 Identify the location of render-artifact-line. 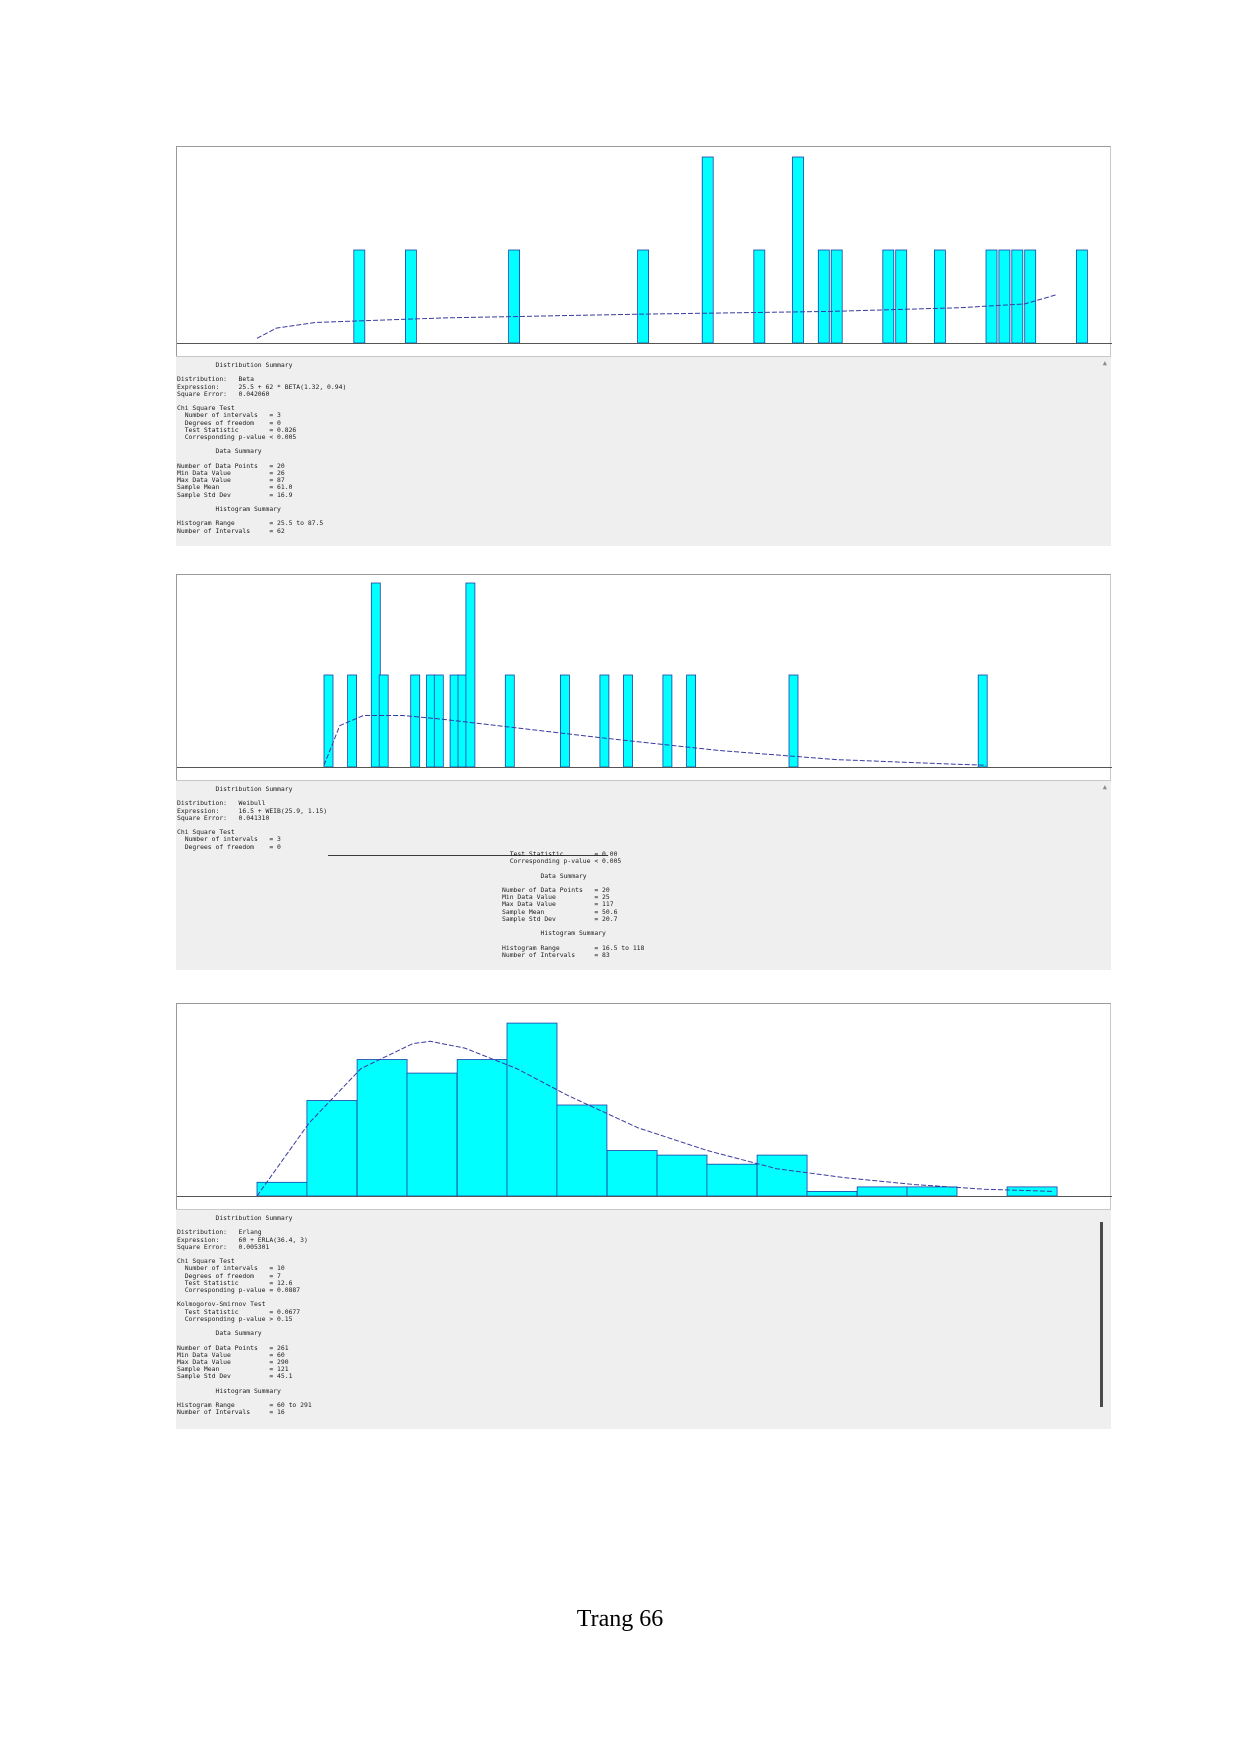
(468, 855).